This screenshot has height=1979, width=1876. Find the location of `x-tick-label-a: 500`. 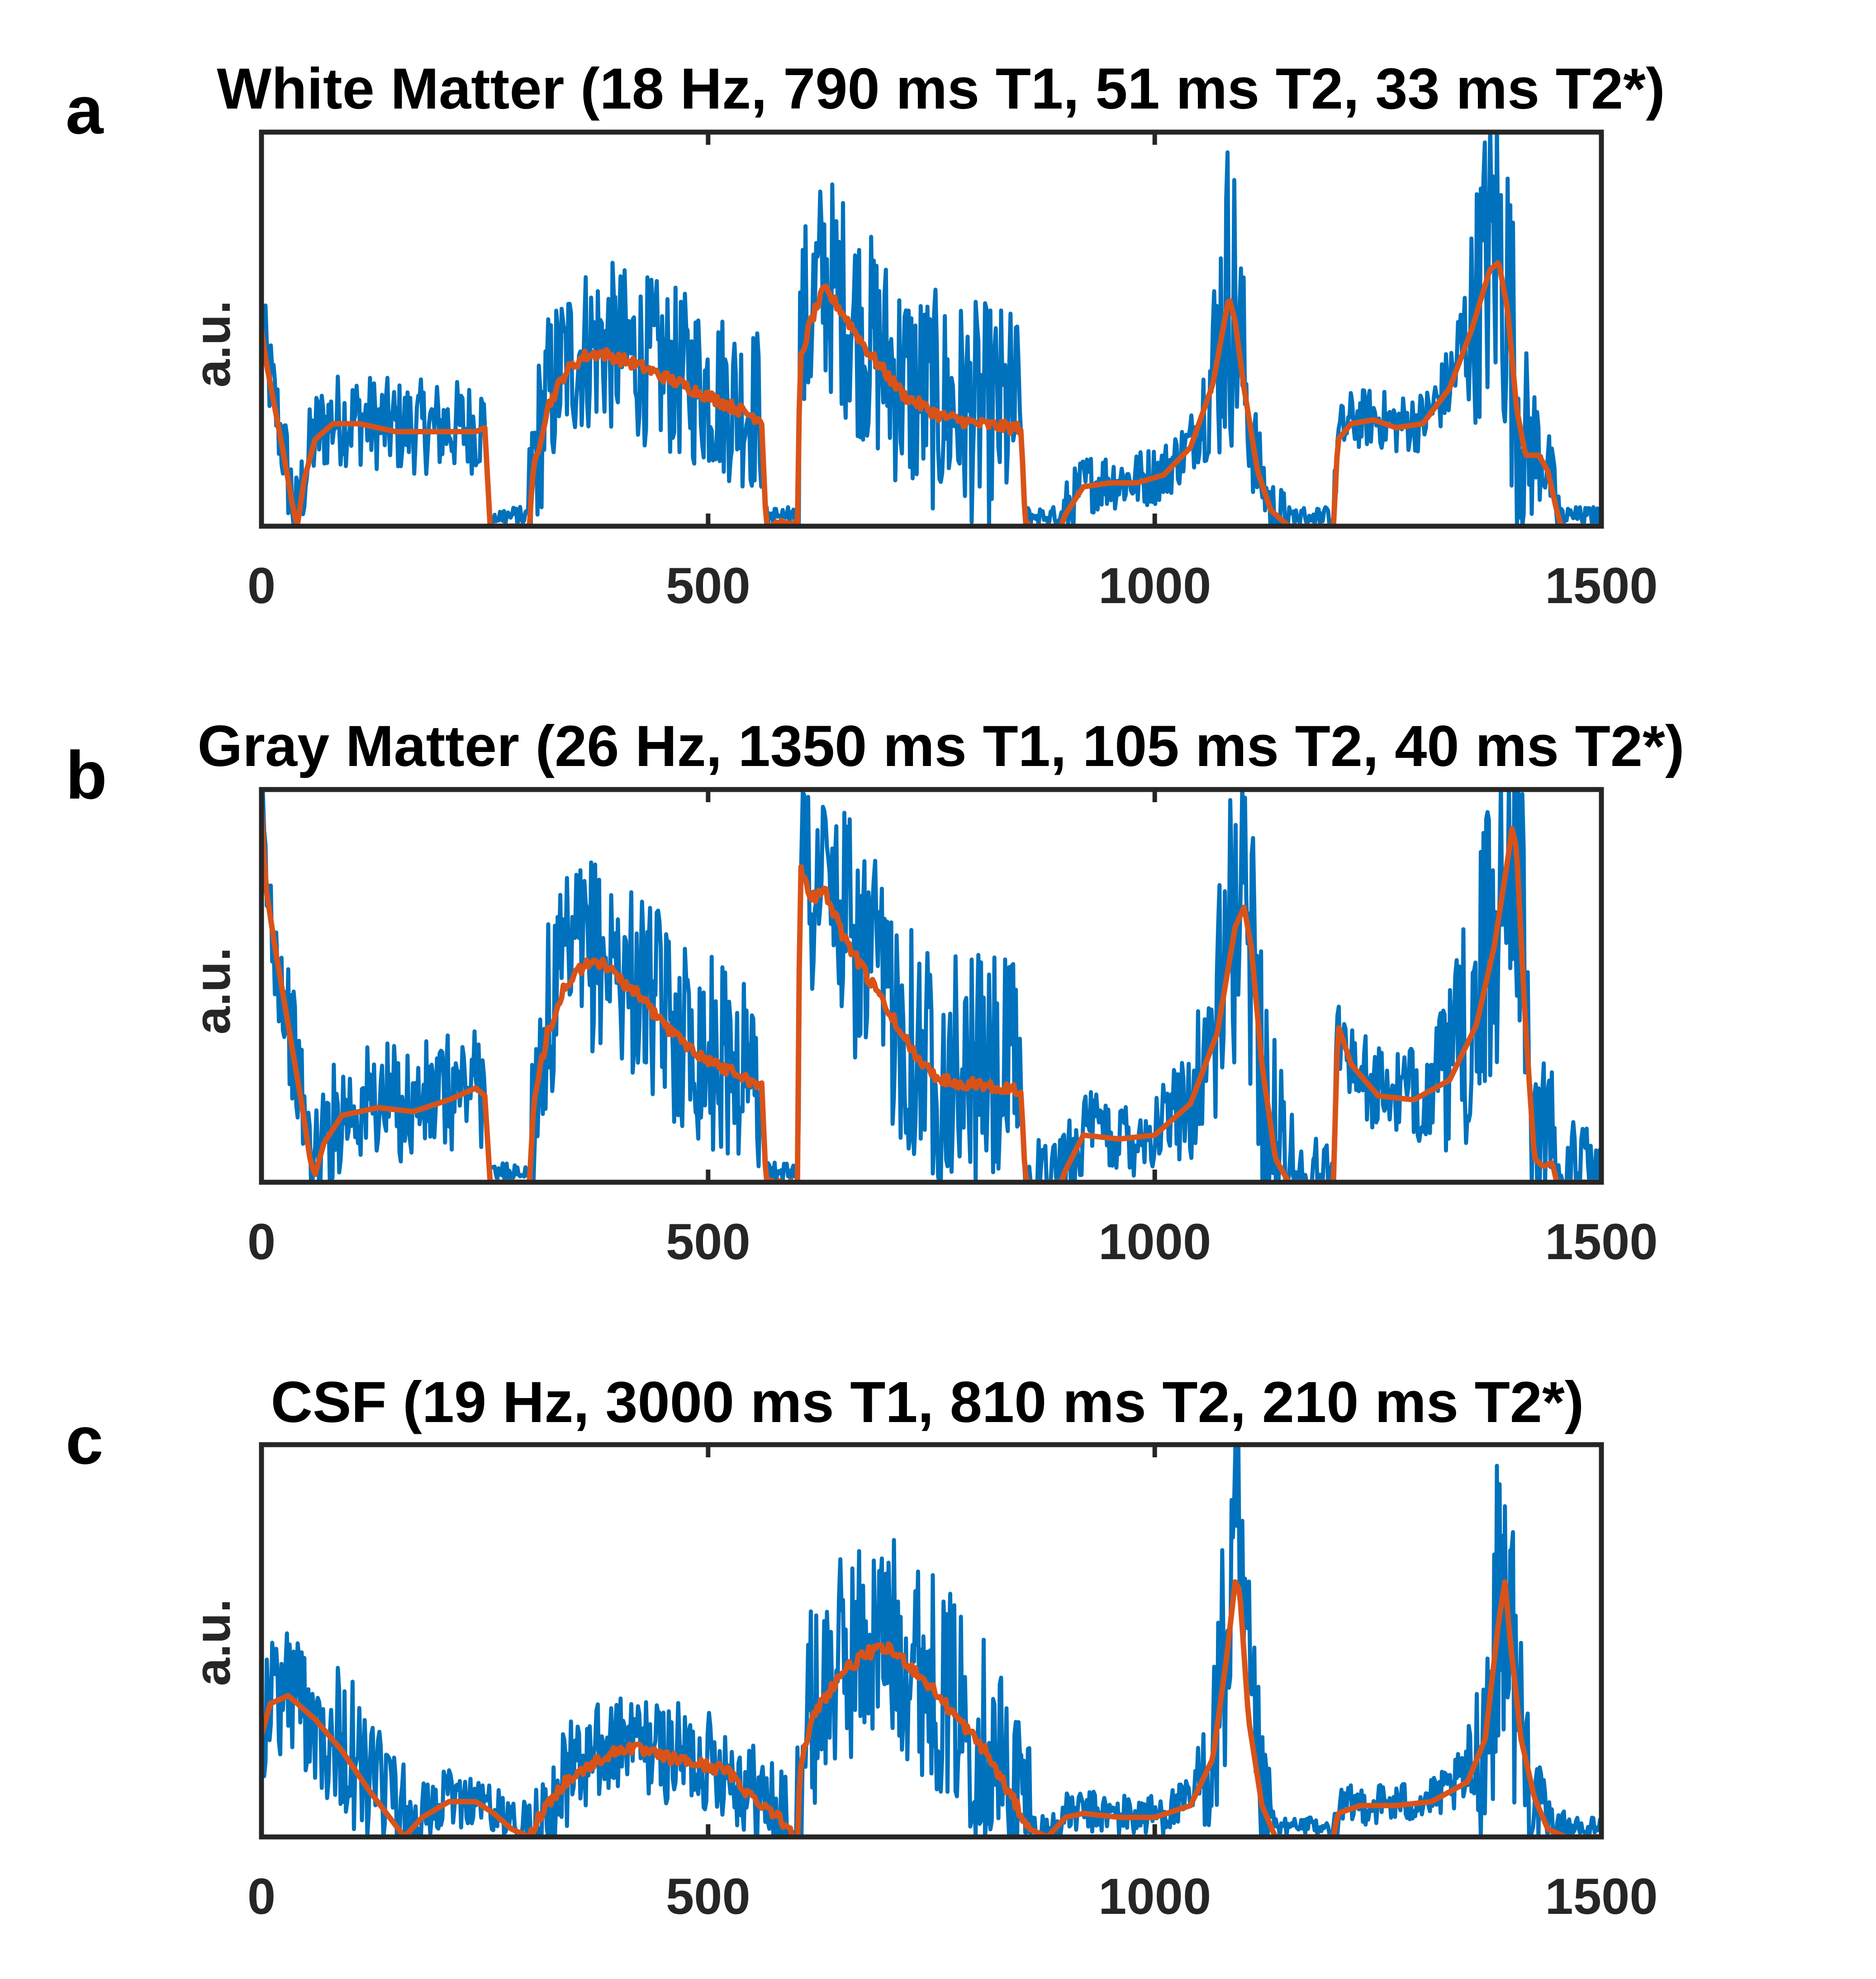

x-tick-label-a: 500 is located at coordinates (708, 585).